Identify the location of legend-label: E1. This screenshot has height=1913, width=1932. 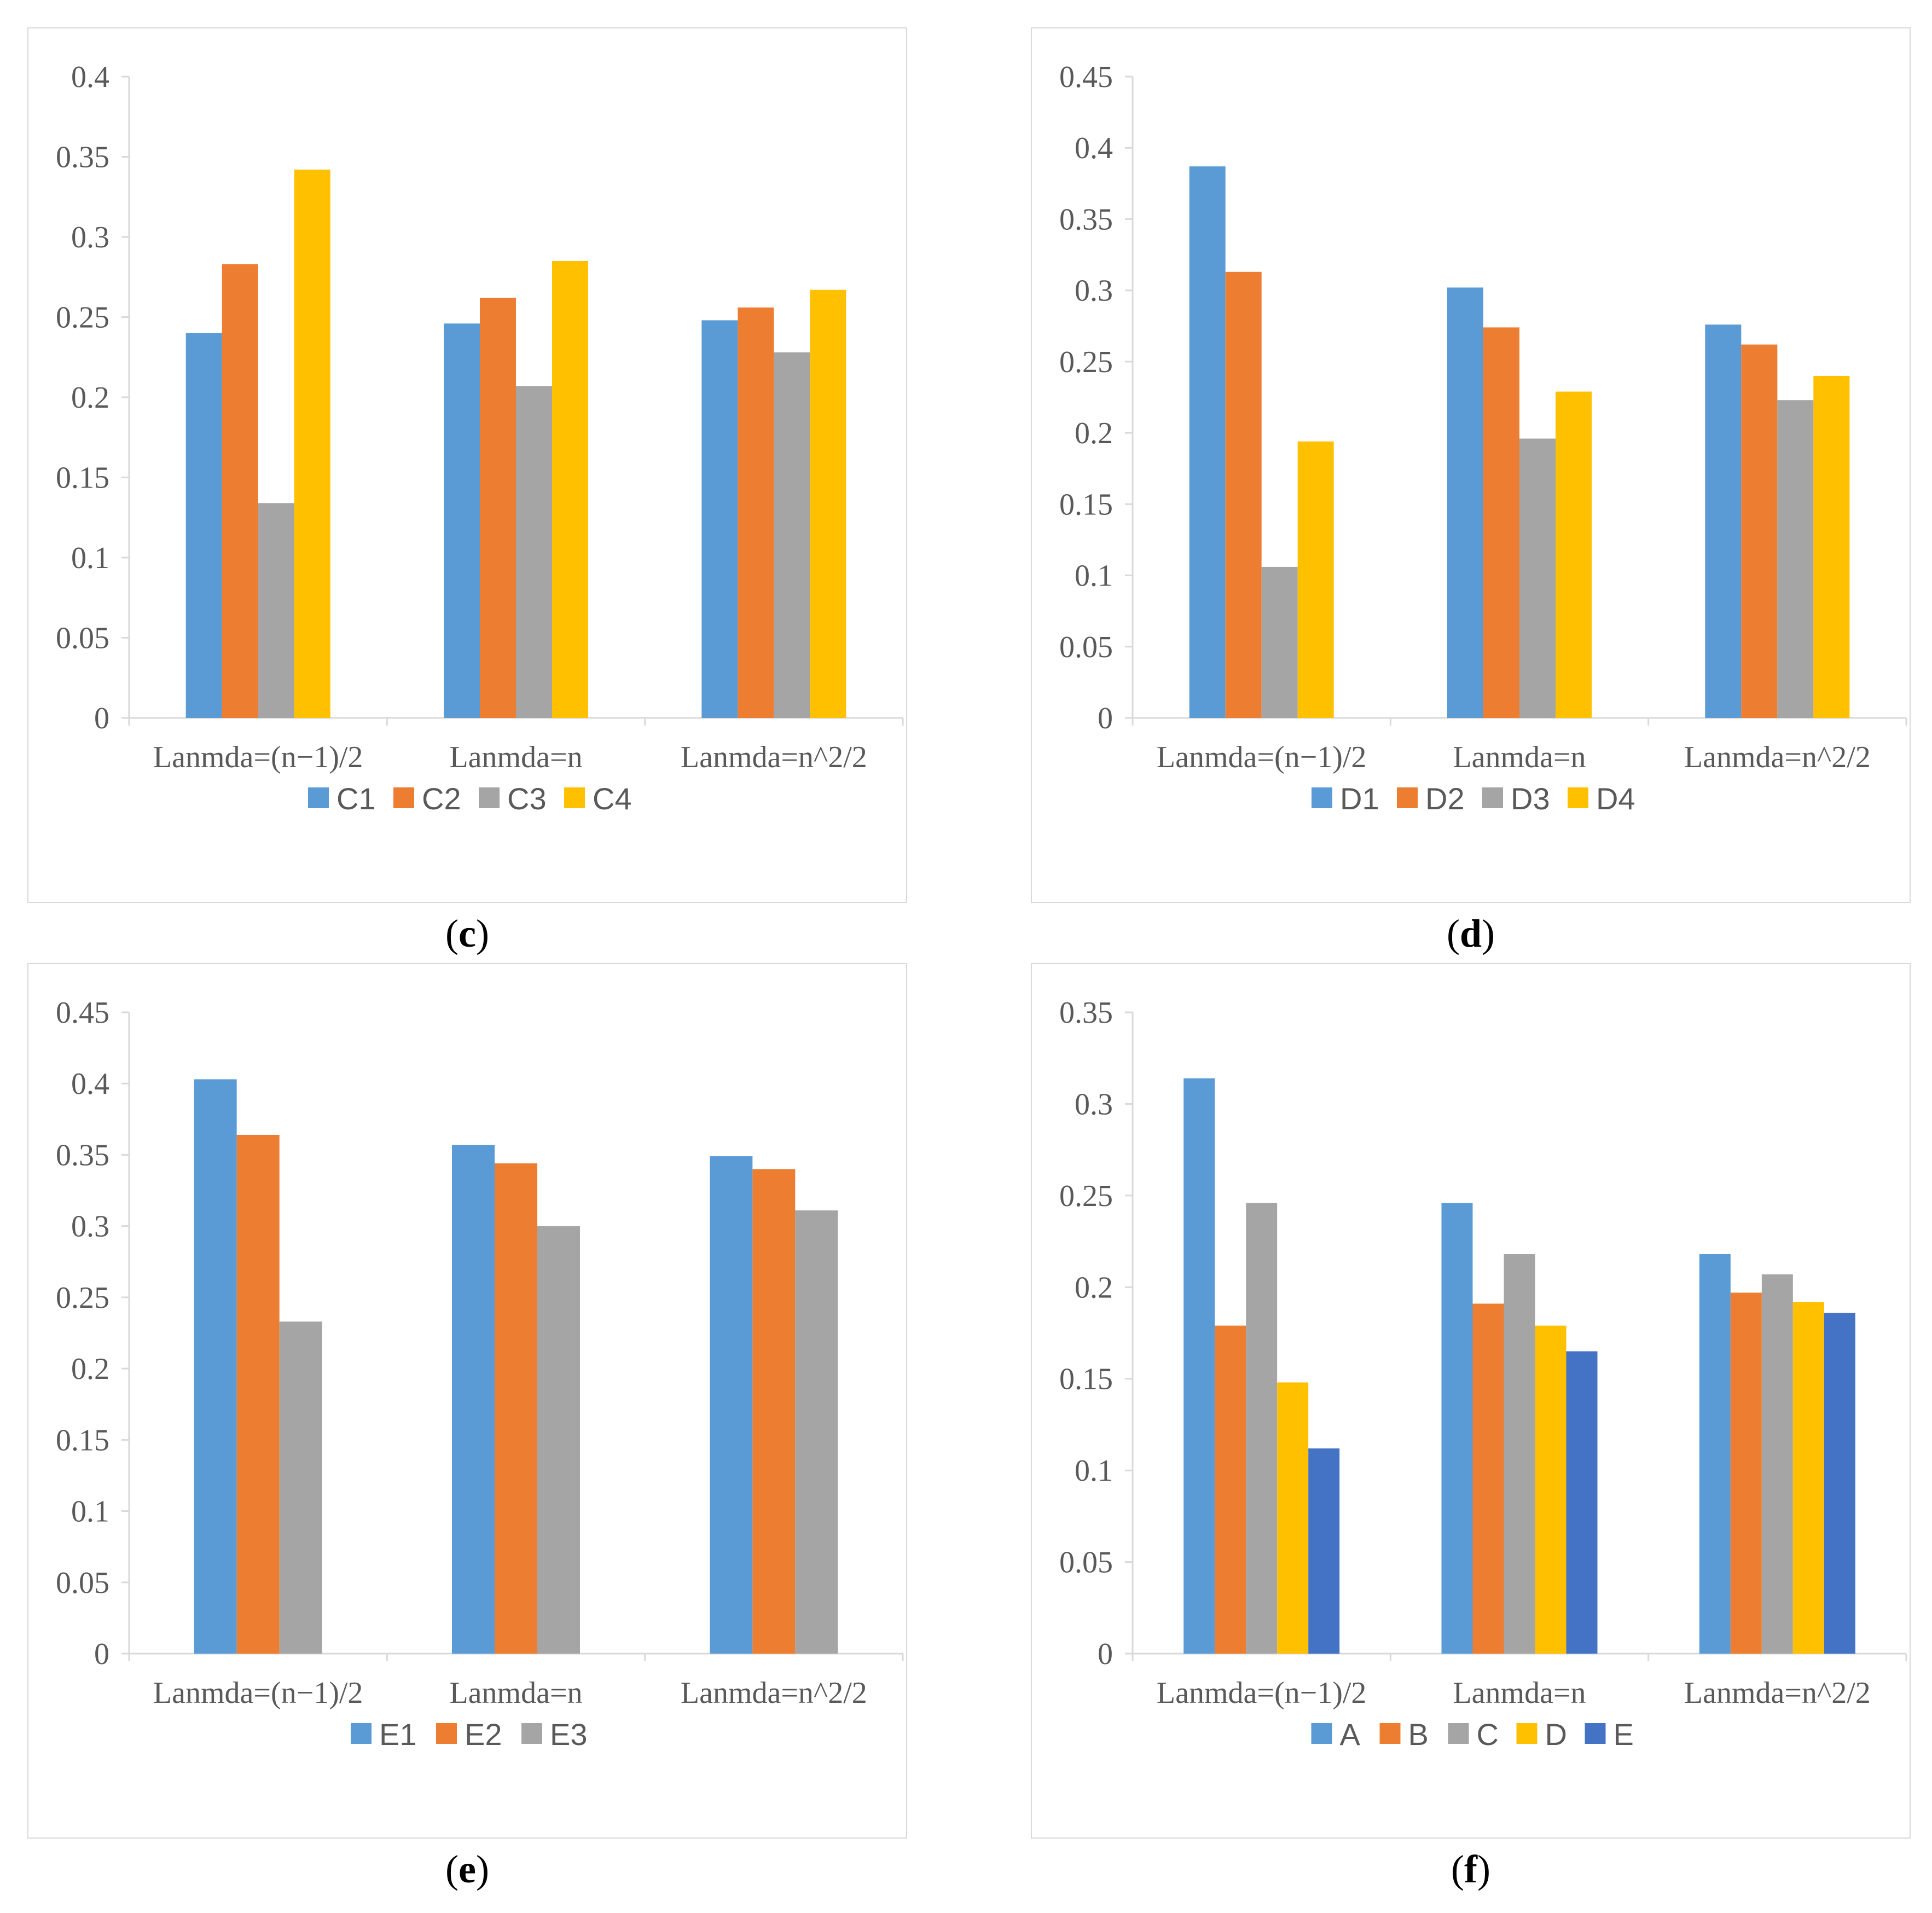
(398, 1734).